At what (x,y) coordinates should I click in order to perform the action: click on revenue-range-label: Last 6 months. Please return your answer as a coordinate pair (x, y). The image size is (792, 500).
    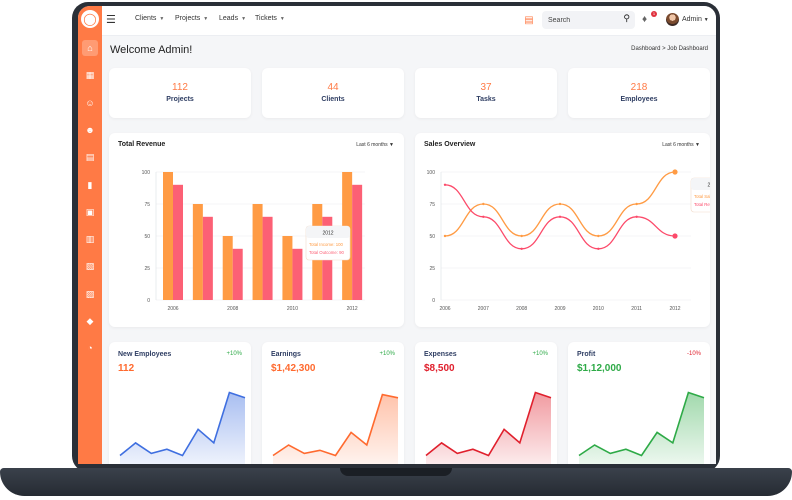
    Looking at the image, I should click on (372, 145).